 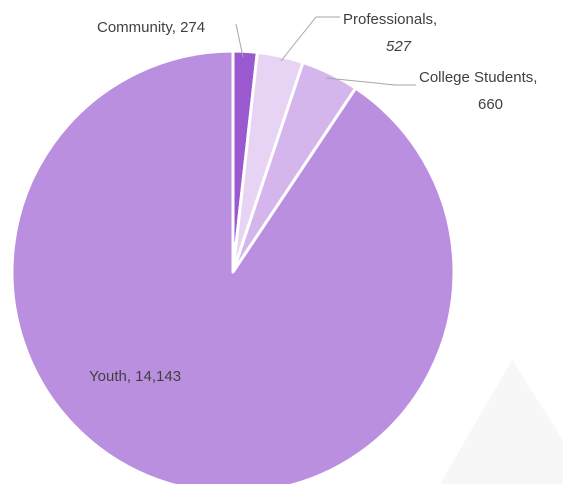 What do you see at coordinates (151, 27) in the screenshot?
I see `data-label-community: Community, 274` at bounding box center [151, 27].